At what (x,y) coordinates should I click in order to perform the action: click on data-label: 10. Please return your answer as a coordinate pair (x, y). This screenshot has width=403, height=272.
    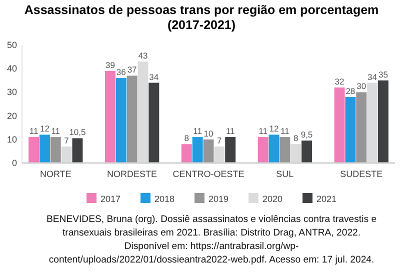
    Looking at the image, I should click on (209, 133).